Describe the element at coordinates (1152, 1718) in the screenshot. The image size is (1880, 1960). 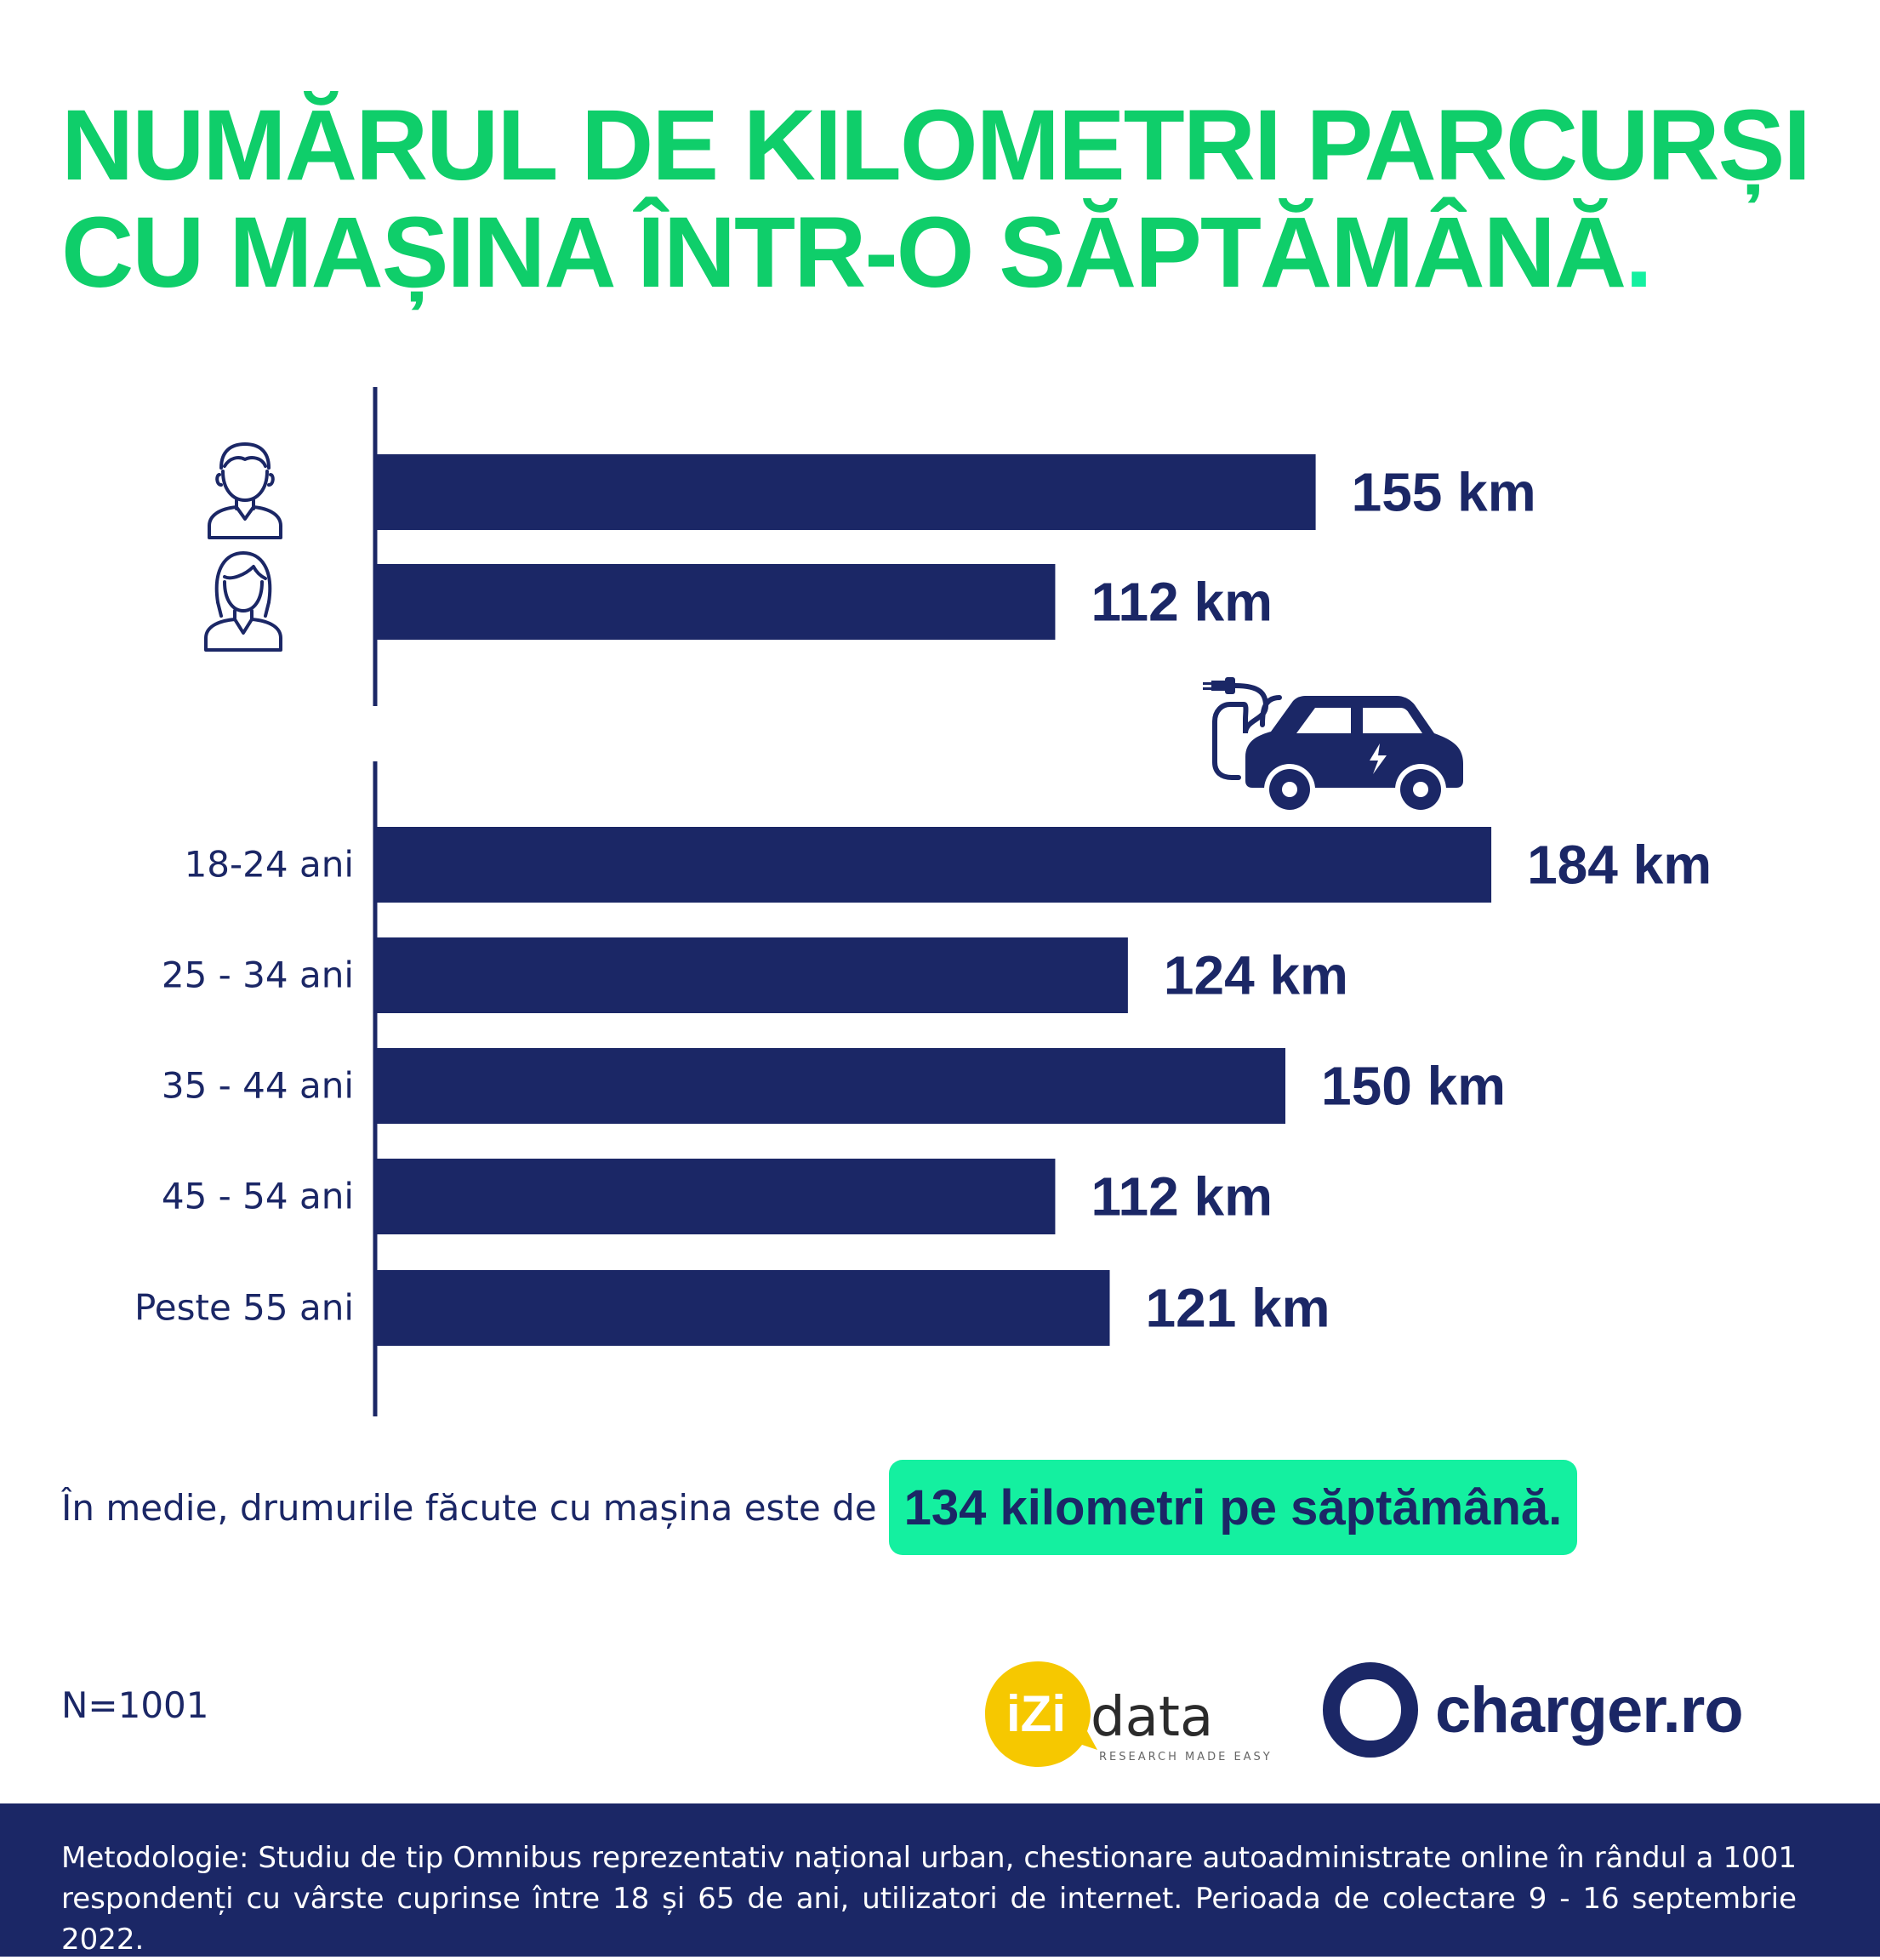
I see `izi-word: data` at that location.